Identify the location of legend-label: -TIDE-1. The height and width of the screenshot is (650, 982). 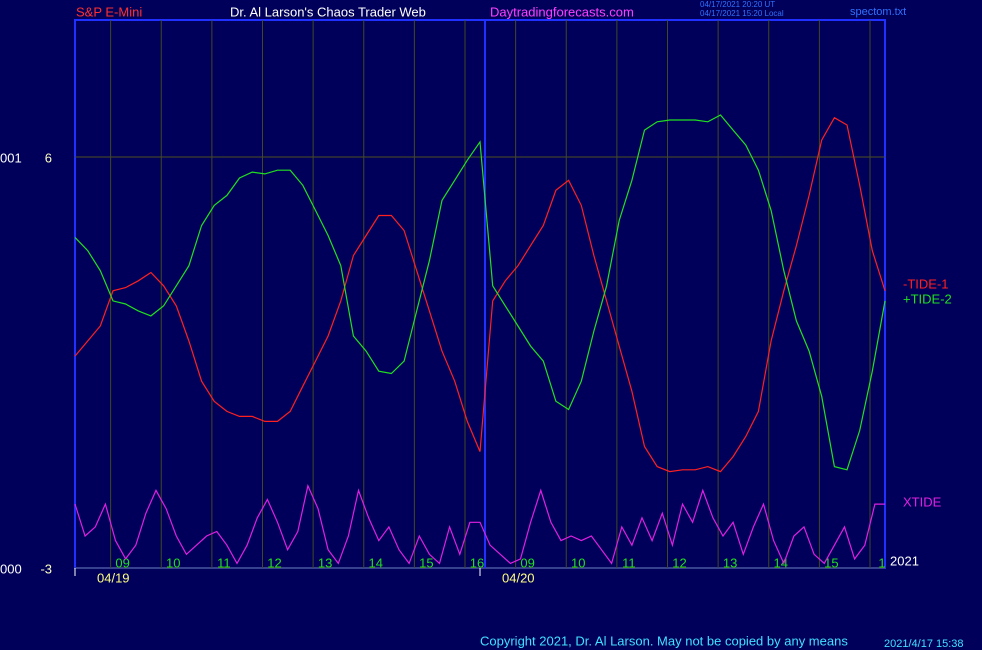
(926, 283).